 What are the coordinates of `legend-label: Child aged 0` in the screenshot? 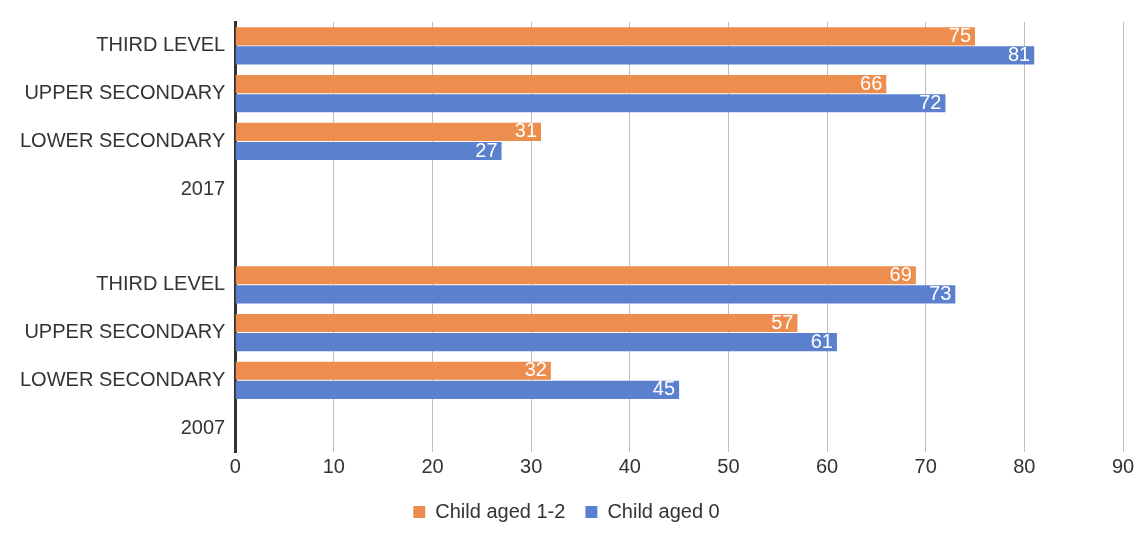 It's located at (663, 510).